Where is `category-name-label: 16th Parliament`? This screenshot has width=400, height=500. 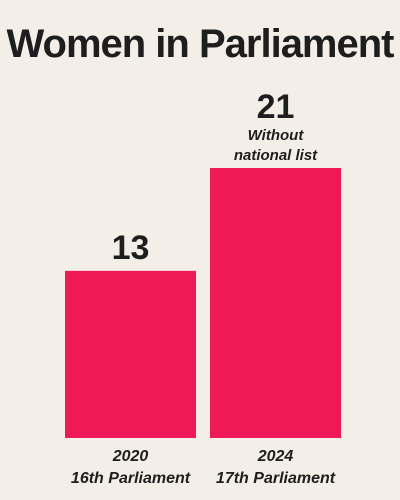
category-name-label: 16th Parliament is located at coordinates (131, 478).